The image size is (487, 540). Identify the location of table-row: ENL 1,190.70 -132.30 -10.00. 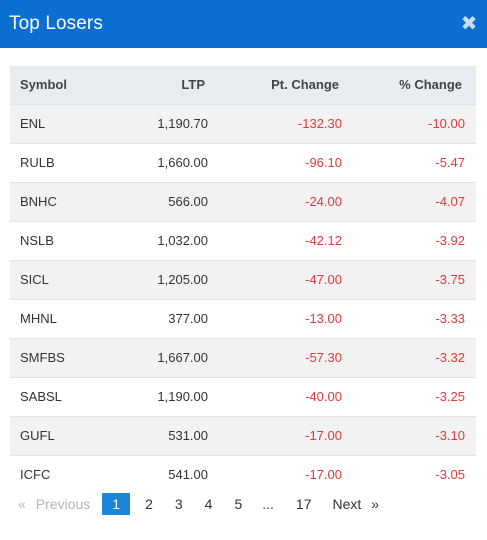
(243, 123).